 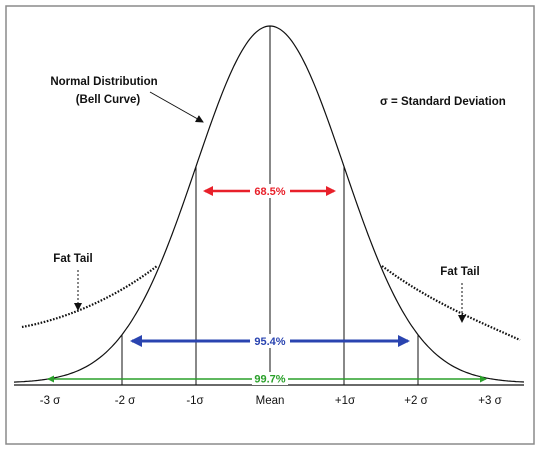 What do you see at coordinates (270, 401) in the screenshot?
I see `tick-mean: Mean` at bounding box center [270, 401].